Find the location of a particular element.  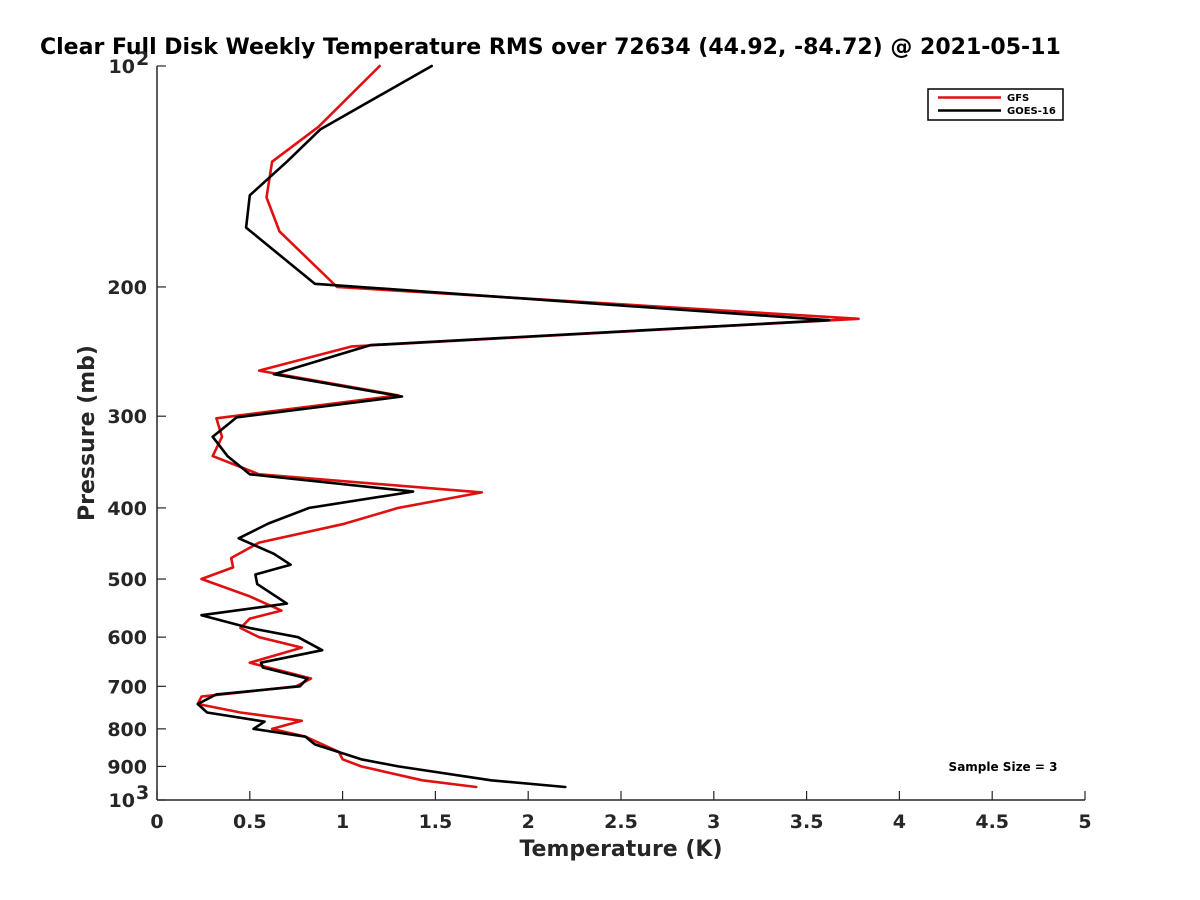

legend-box is located at coordinates (995, 104).